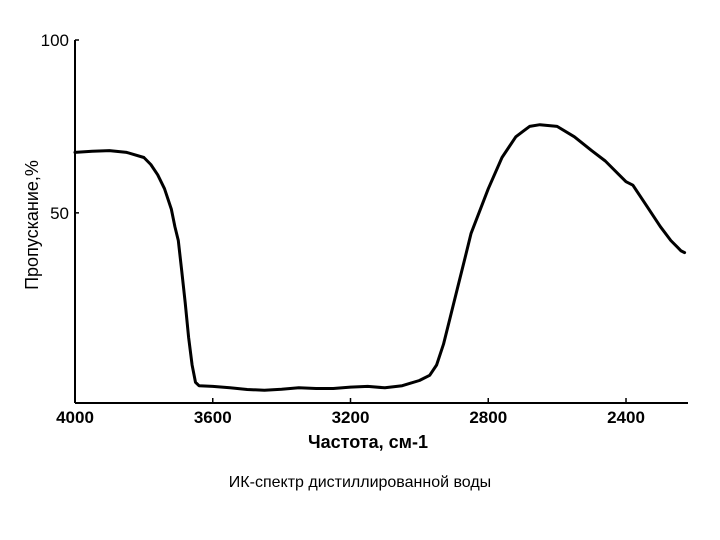 The image size is (720, 540). I want to click on x-tick-label: 2800, so click(488, 417).